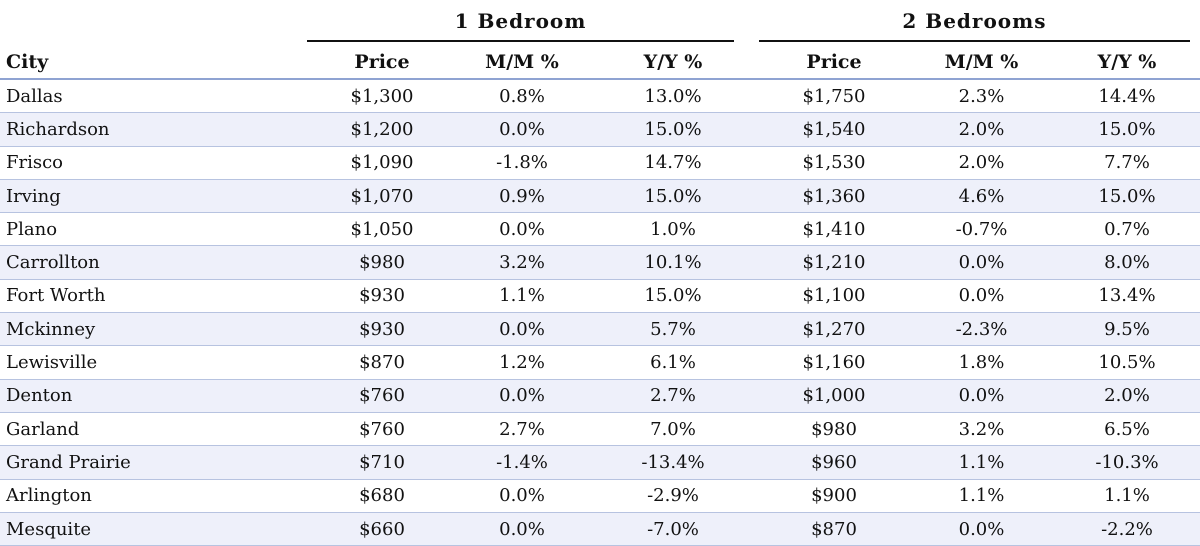 The width and height of the screenshot is (1200, 546). What do you see at coordinates (834, 363) in the screenshot?
I see `price-2br-cell: $1,160` at bounding box center [834, 363].